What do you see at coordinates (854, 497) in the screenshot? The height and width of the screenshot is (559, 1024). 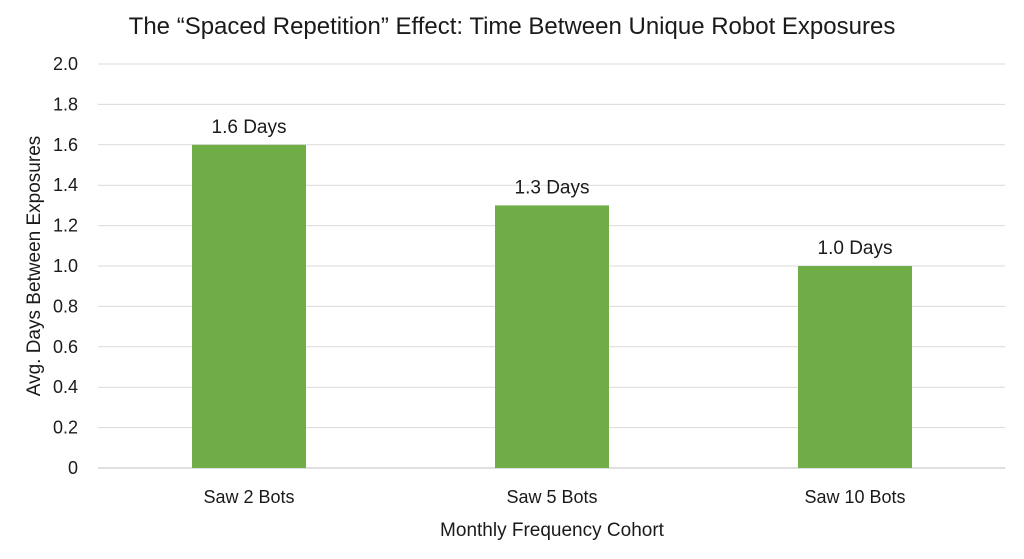 I see `x-tick-label: Saw 10 Bots` at bounding box center [854, 497].